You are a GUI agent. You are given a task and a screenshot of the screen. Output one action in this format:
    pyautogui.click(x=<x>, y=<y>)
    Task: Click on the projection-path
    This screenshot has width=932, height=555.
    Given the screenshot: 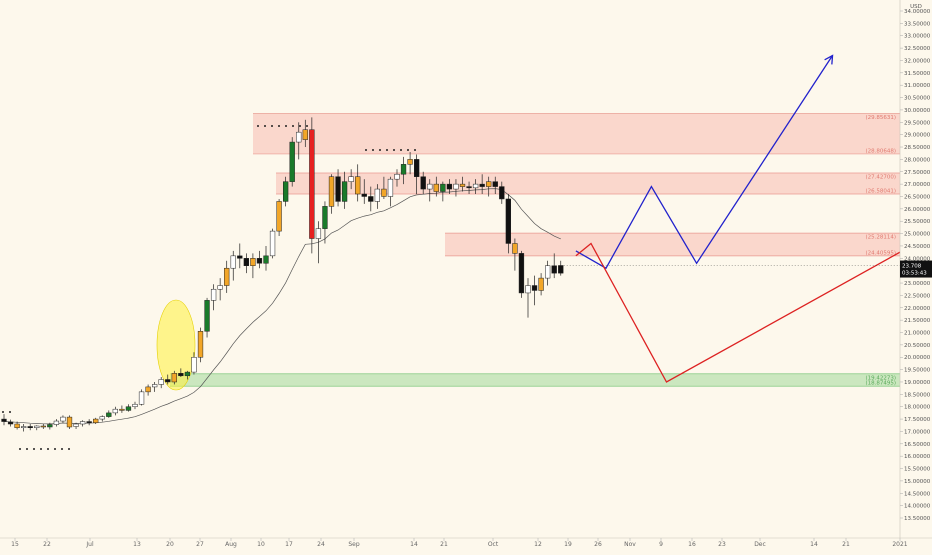 What is the action you would take?
    pyautogui.click(x=753, y=308)
    